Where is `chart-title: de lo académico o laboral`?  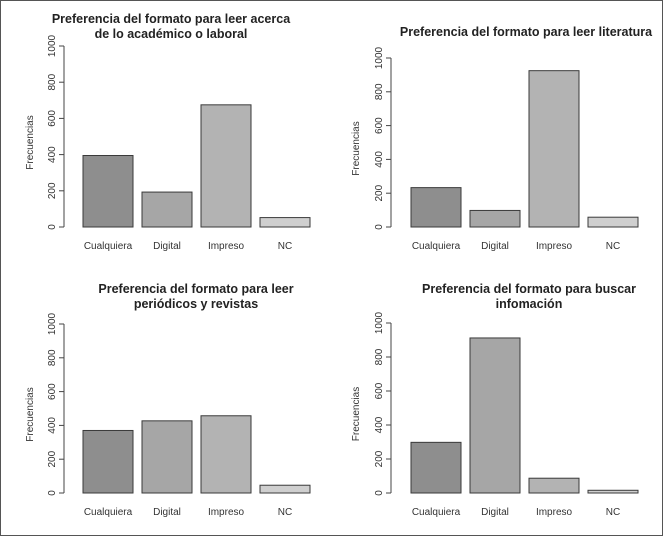 chart-title: de lo académico o laboral is located at coordinates (171, 34).